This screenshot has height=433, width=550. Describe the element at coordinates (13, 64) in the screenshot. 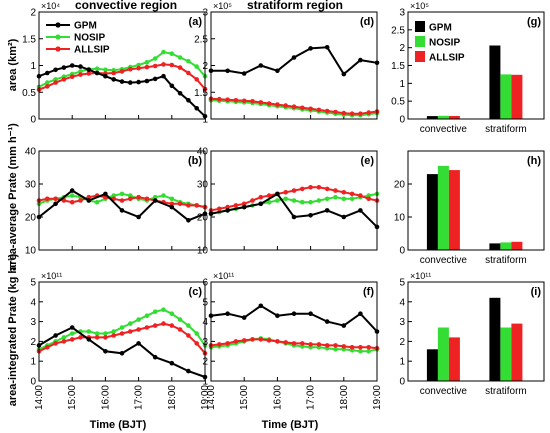

I see `ylabel-row-1: area (km²)` at that location.